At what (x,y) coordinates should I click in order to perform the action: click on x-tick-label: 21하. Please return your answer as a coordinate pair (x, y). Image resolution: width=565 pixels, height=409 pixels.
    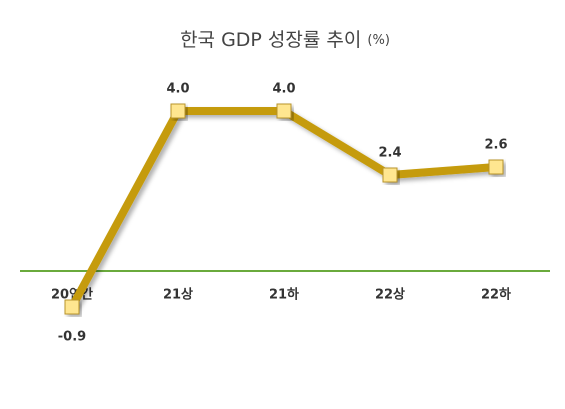
    Looking at the image, I should click on (284, 295).